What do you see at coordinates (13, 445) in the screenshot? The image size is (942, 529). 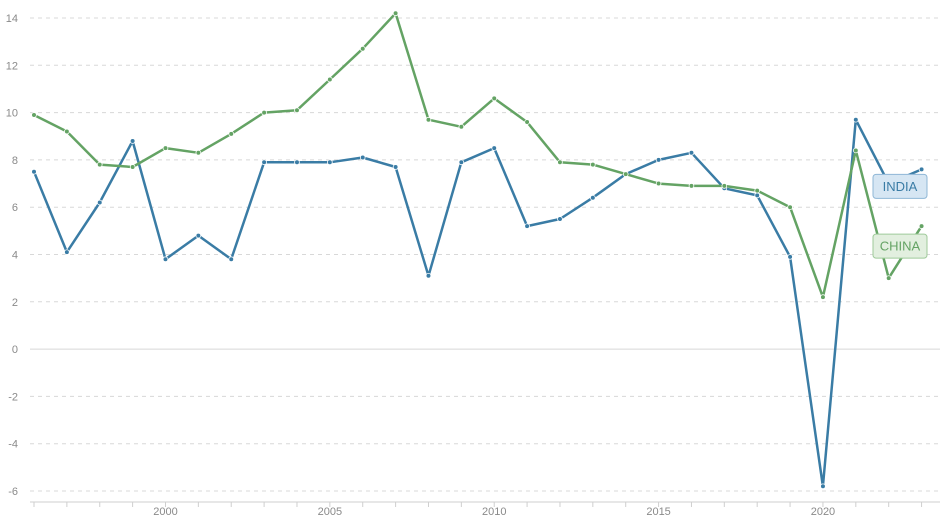 I see `y-tick-label: -4` at bounding box center [13, 445].